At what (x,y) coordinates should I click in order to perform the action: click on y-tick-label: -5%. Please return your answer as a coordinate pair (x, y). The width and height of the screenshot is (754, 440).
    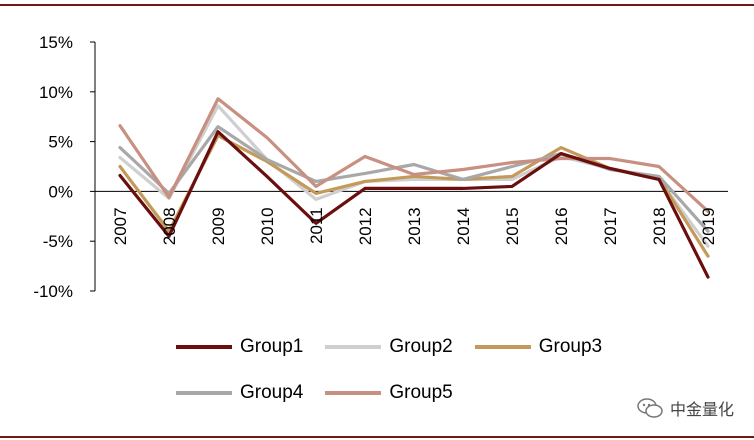
    Looking at the image, I should click on (58, 241).